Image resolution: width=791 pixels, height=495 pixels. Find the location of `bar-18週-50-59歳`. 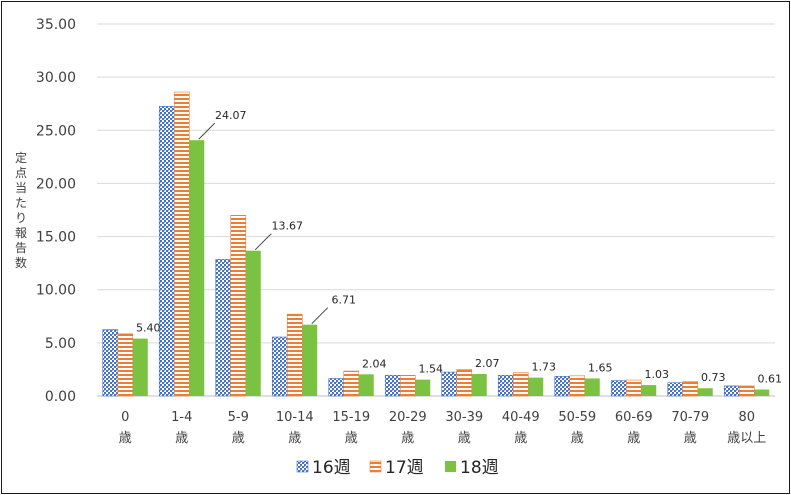

bar-18週-50-59歳 is located at coordinates (592, 387).